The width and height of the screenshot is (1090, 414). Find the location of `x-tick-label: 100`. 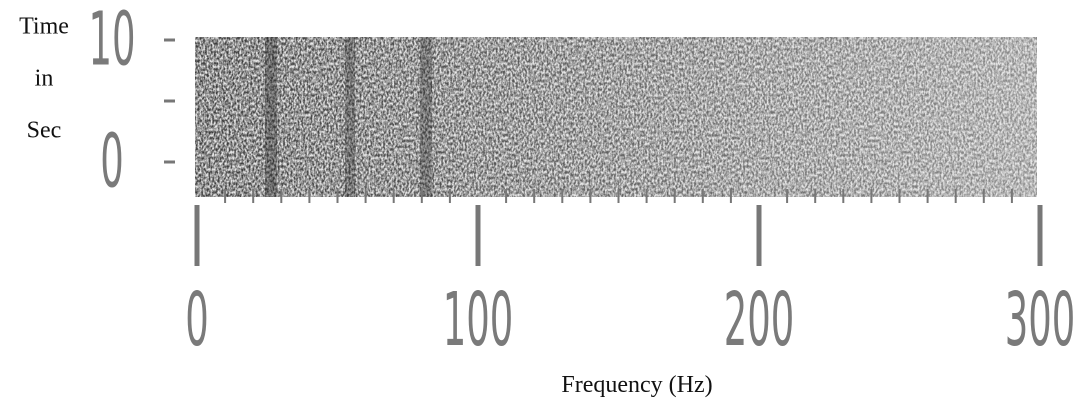

x-tick-label: 100 is located at coordinates (478, 320).